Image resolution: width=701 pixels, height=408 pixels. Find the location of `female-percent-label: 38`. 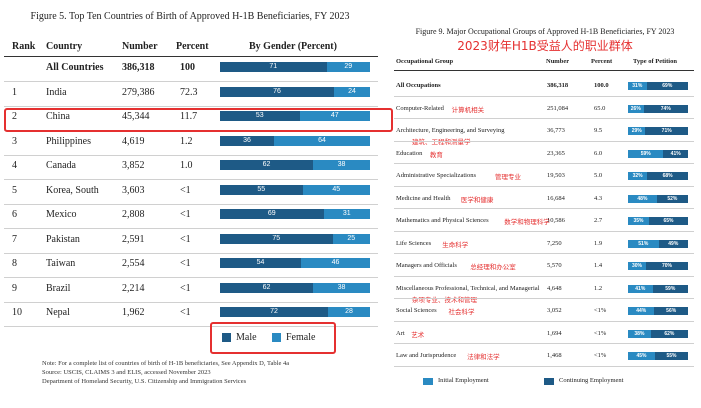

female-percent-label: 38 is located at coordinates (341, 287).